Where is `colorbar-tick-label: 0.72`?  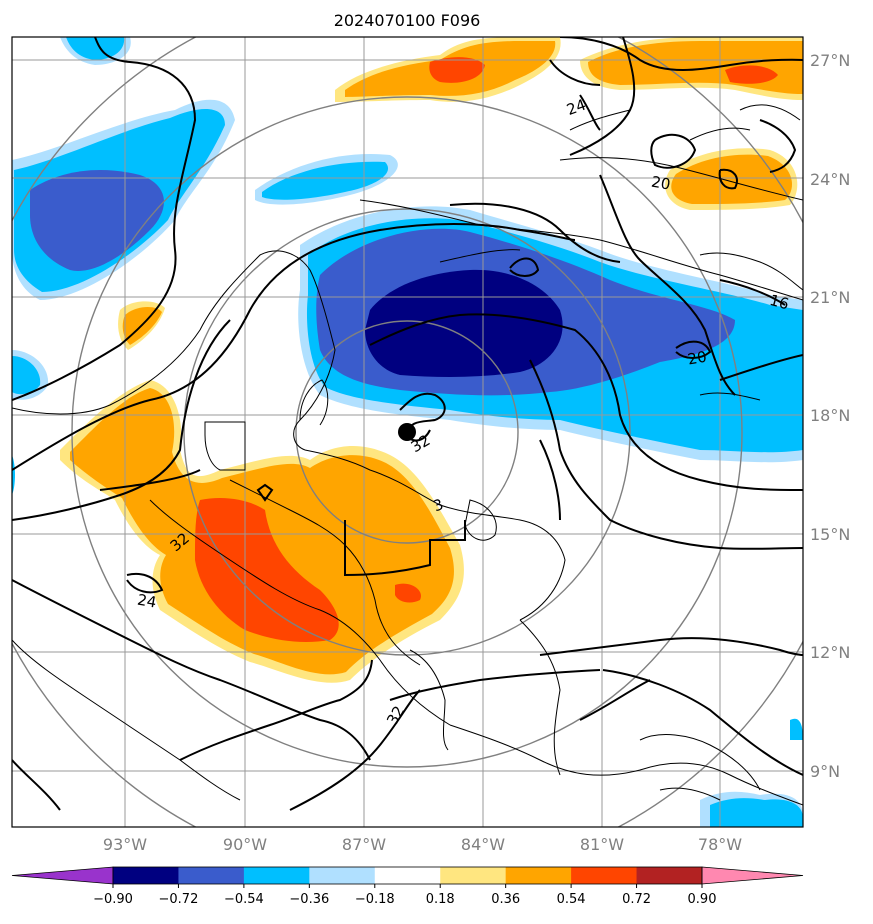
colorbar-tick-label: 0.72 is located at coordinates (636, 899).